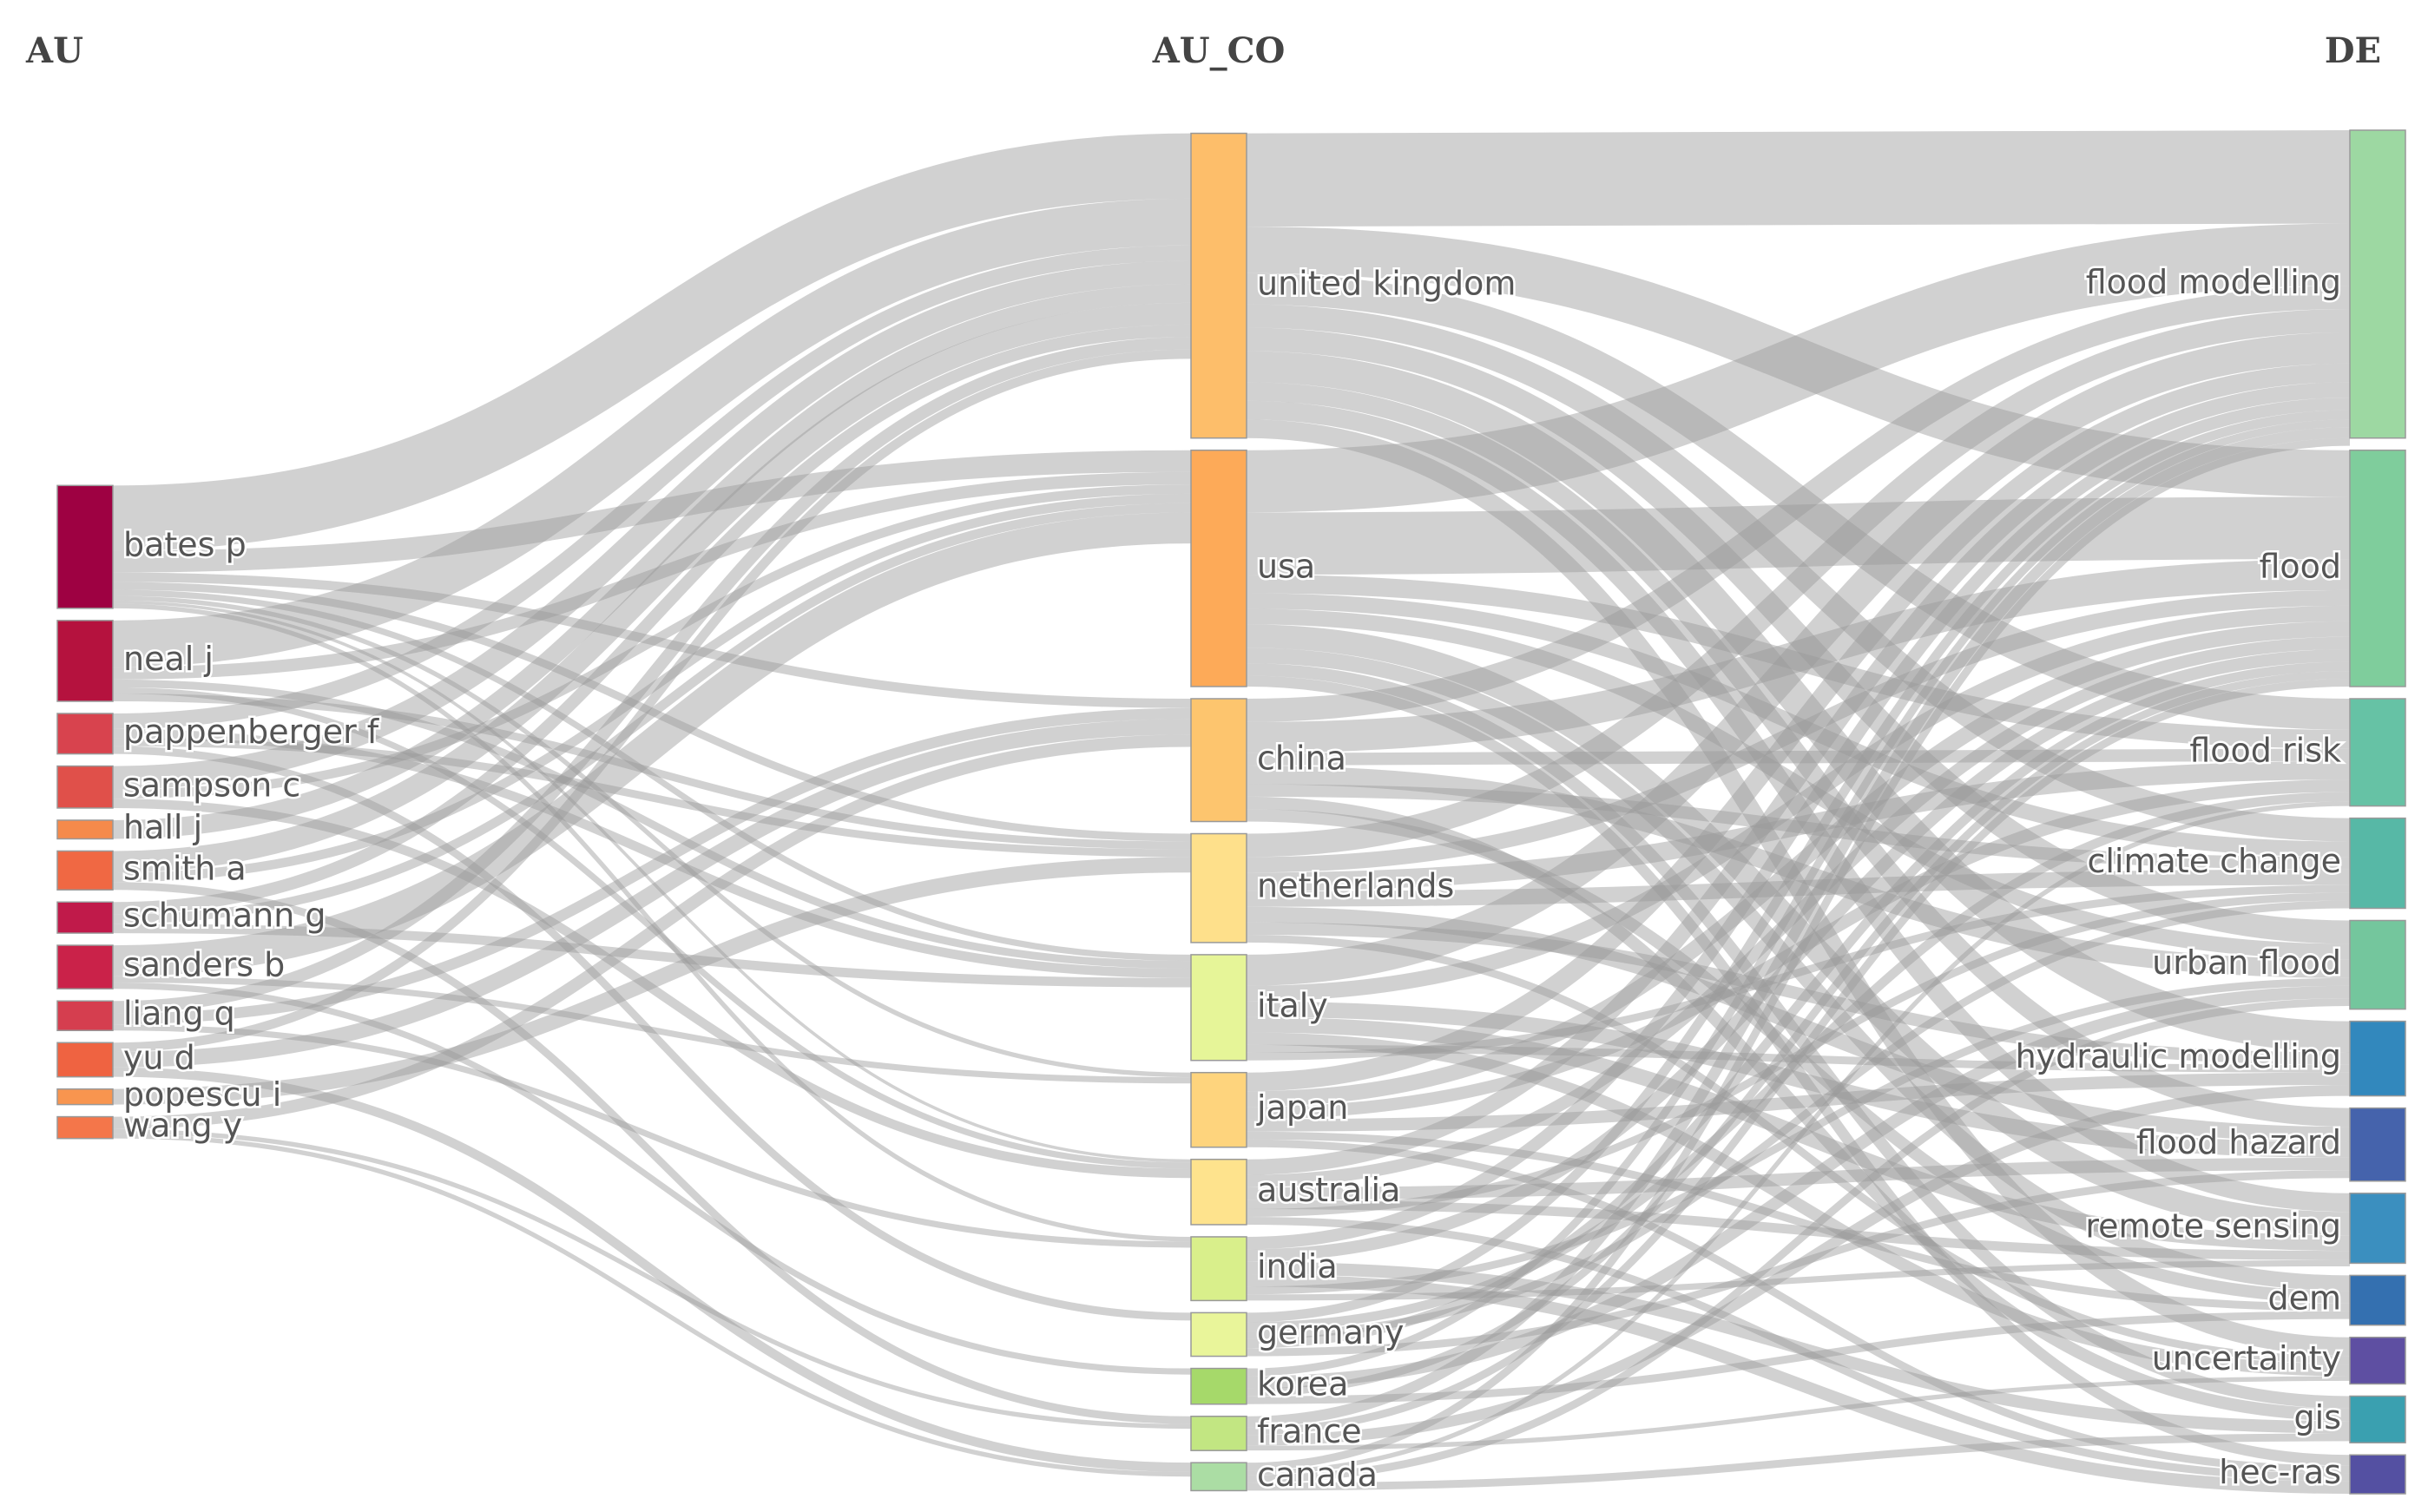  I want to click on node-label: sanders b, so click(204, 965).